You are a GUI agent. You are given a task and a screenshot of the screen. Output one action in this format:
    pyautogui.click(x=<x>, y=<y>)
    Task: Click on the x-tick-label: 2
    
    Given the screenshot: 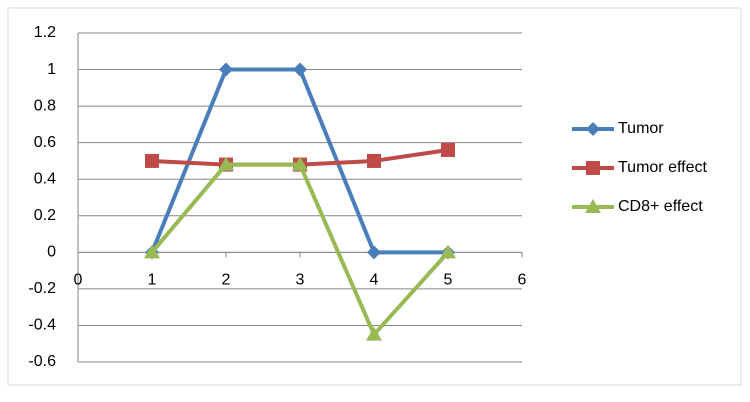 What is the action you would take?
    pyautogui.click(x=226, y=280)
    